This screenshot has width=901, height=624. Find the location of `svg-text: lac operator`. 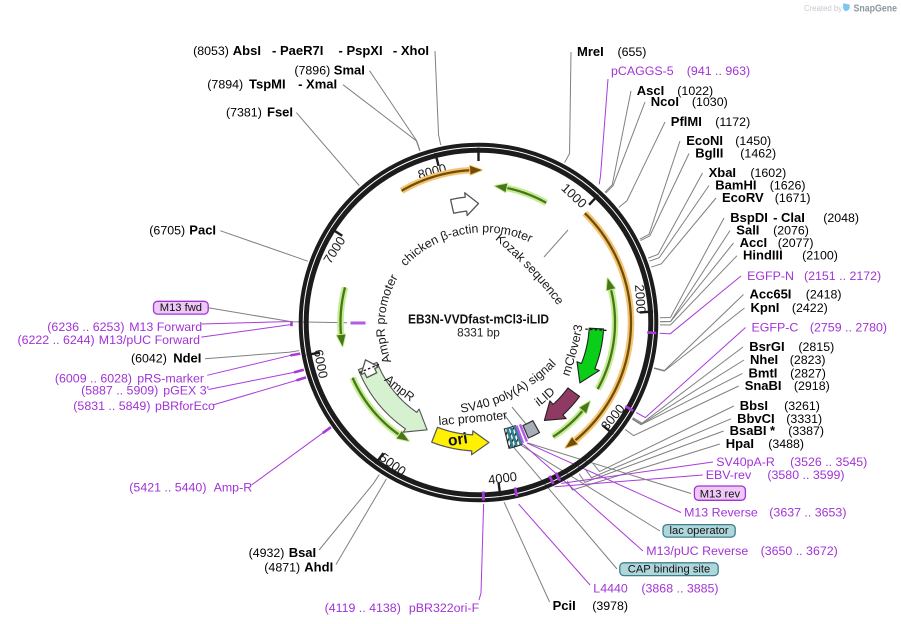

svg-text: lac operator is located at coordinates (699, 531).